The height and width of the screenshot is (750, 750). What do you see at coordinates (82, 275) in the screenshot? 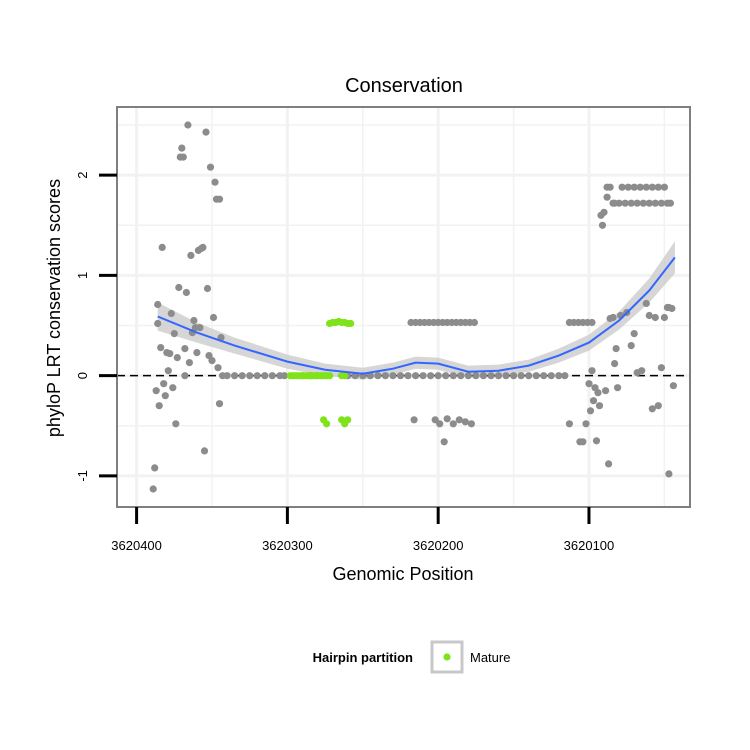
I see `y-tick-label: 1` at bounding box center [82, 275].